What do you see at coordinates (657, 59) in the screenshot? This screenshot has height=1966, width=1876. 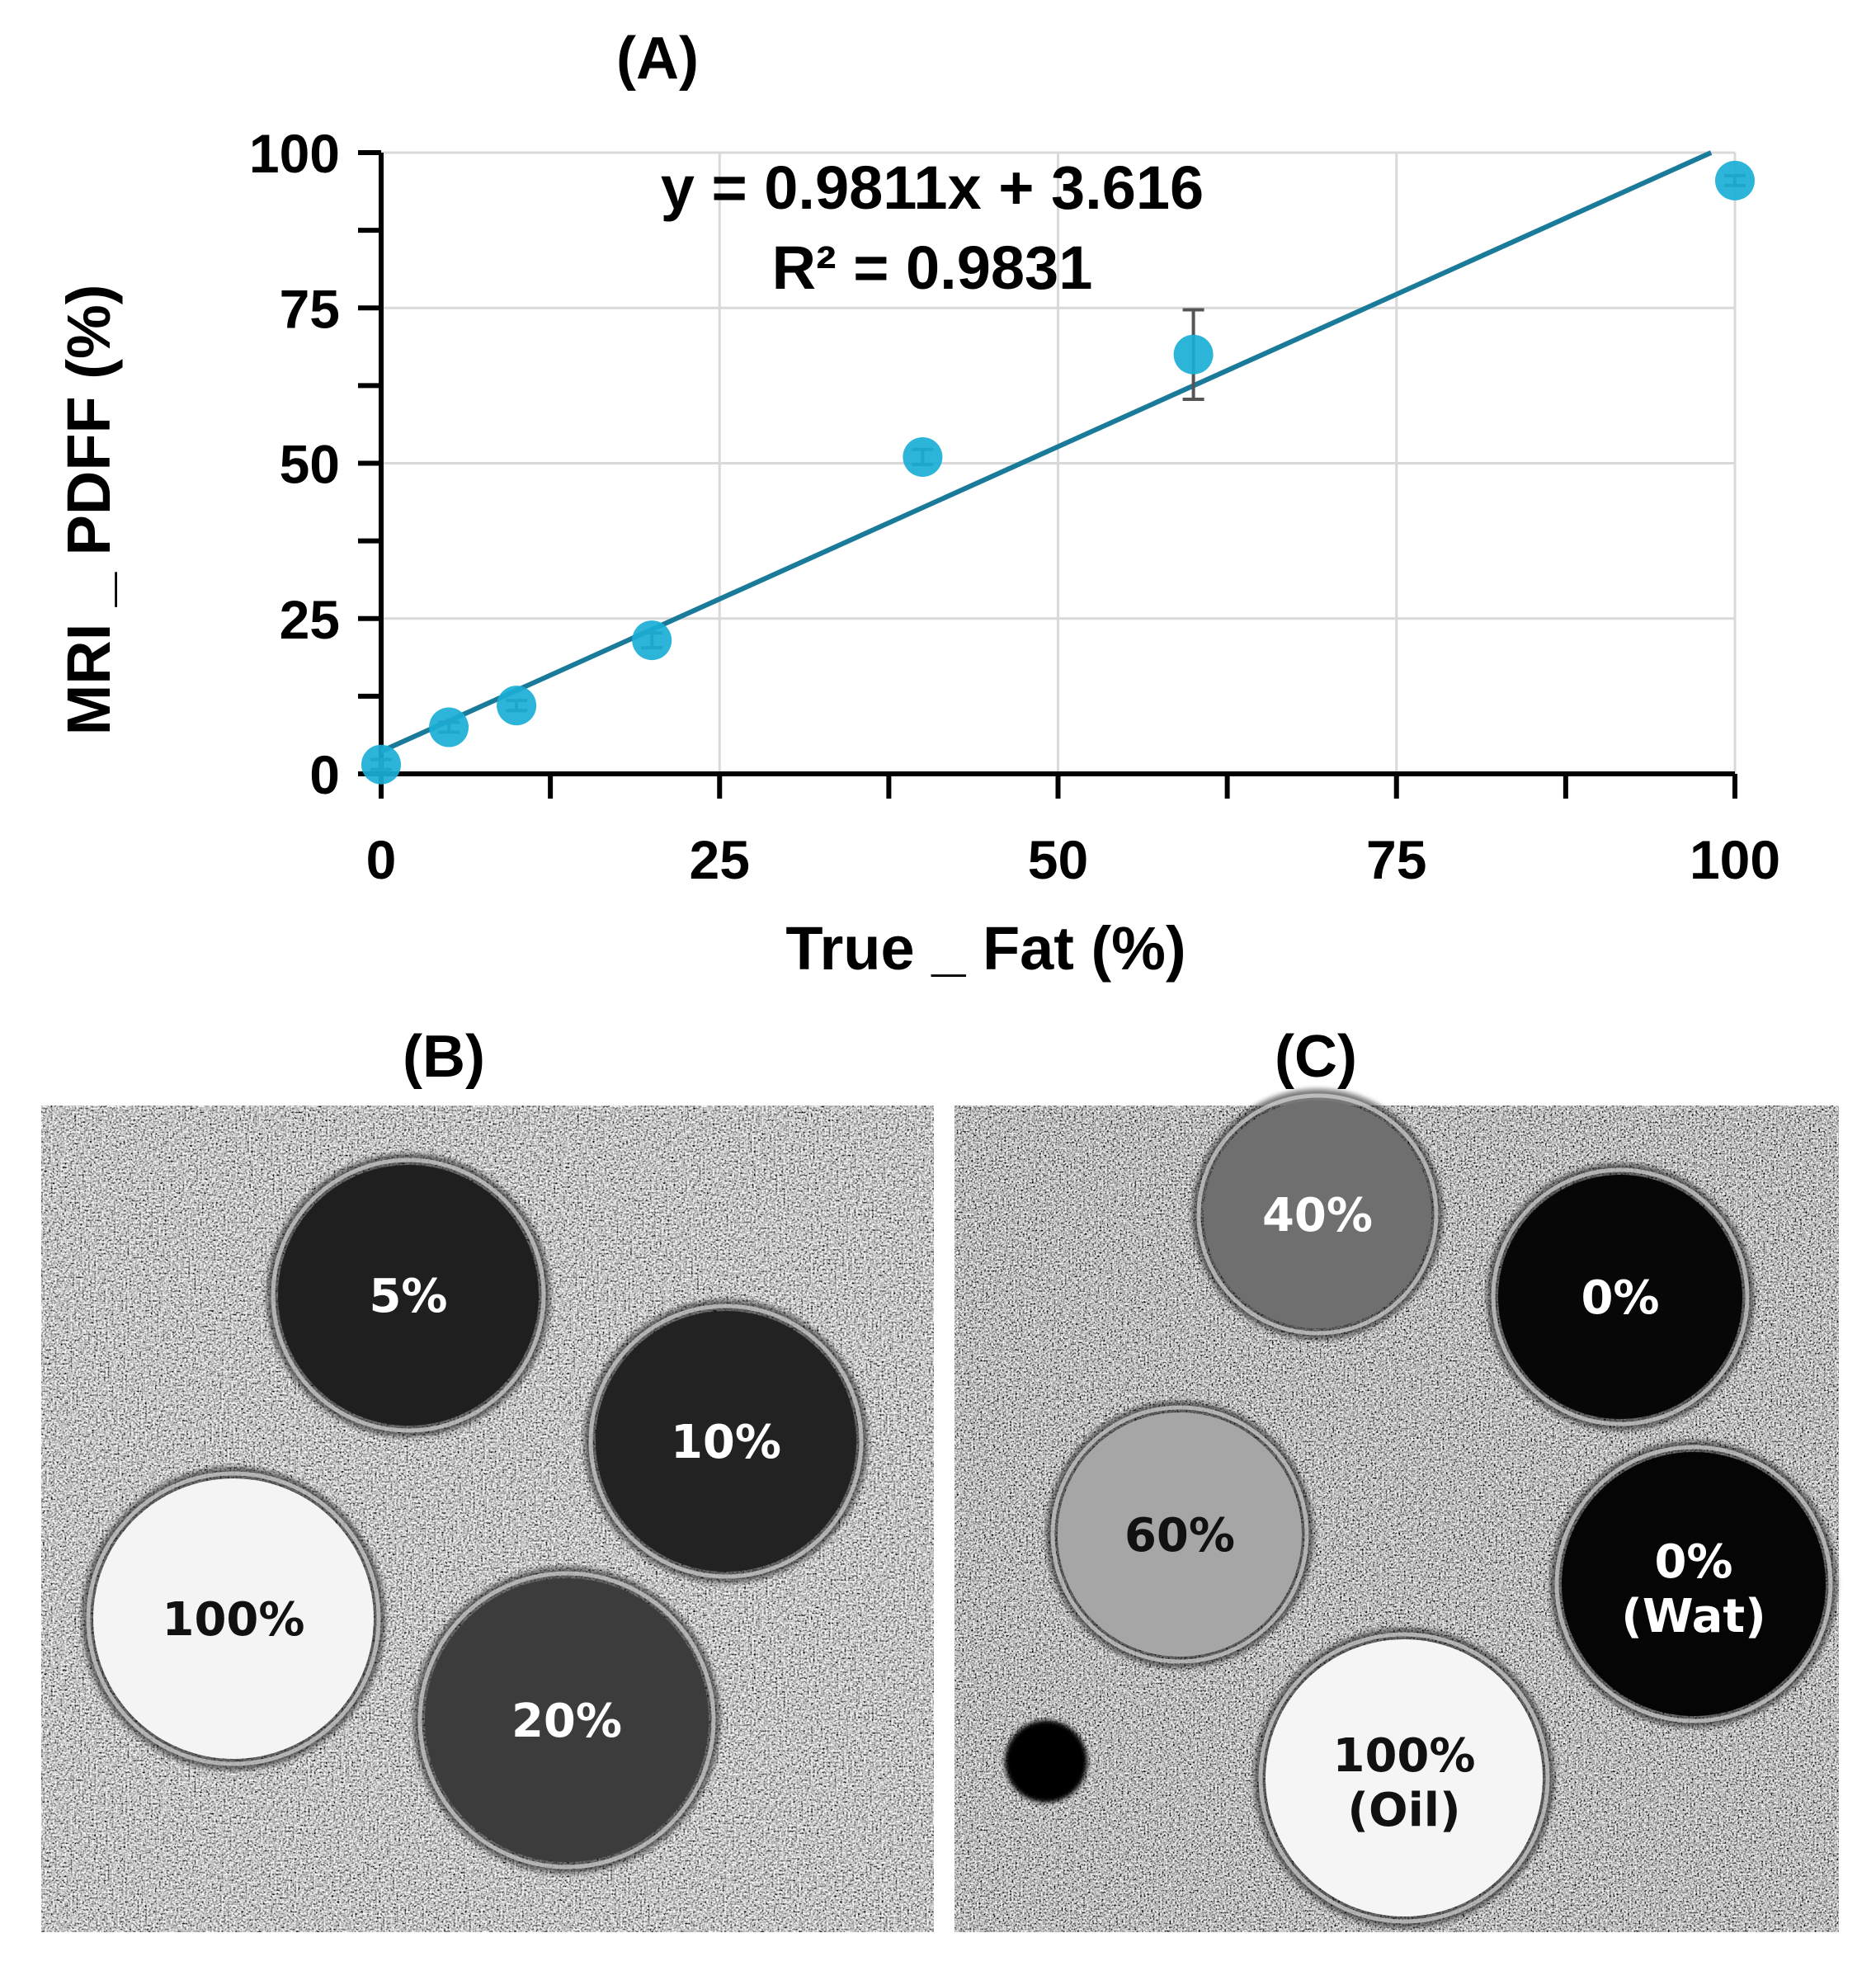 I see `panel-a-title: (A)` at bounding box center [657, 59].